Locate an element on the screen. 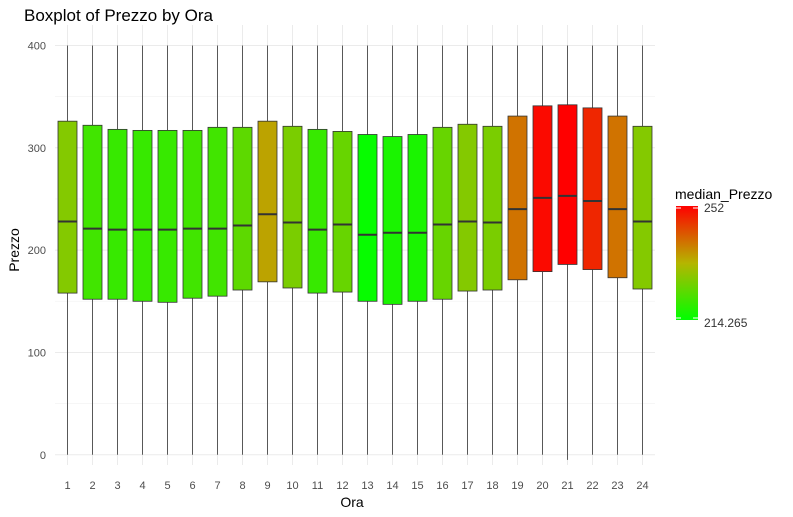  legend-max-label: 252 is located at coordinates (714, 208).